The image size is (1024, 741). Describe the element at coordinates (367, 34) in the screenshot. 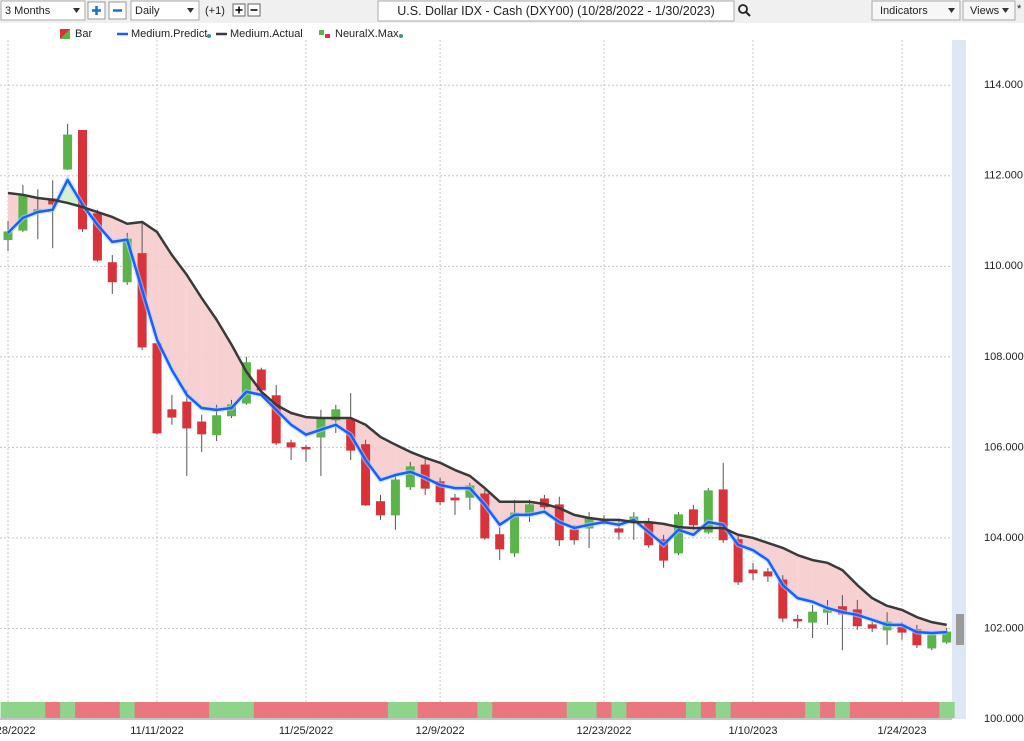

I see `legend-label: NeuralX.Max` at that location.